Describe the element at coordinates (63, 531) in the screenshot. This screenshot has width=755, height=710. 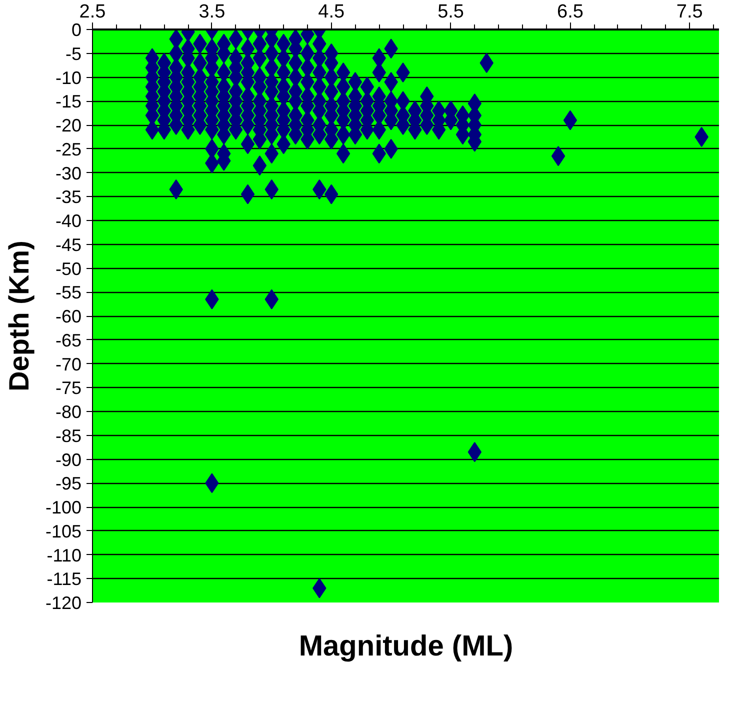
I see `y-tick-label: -105` at that location.